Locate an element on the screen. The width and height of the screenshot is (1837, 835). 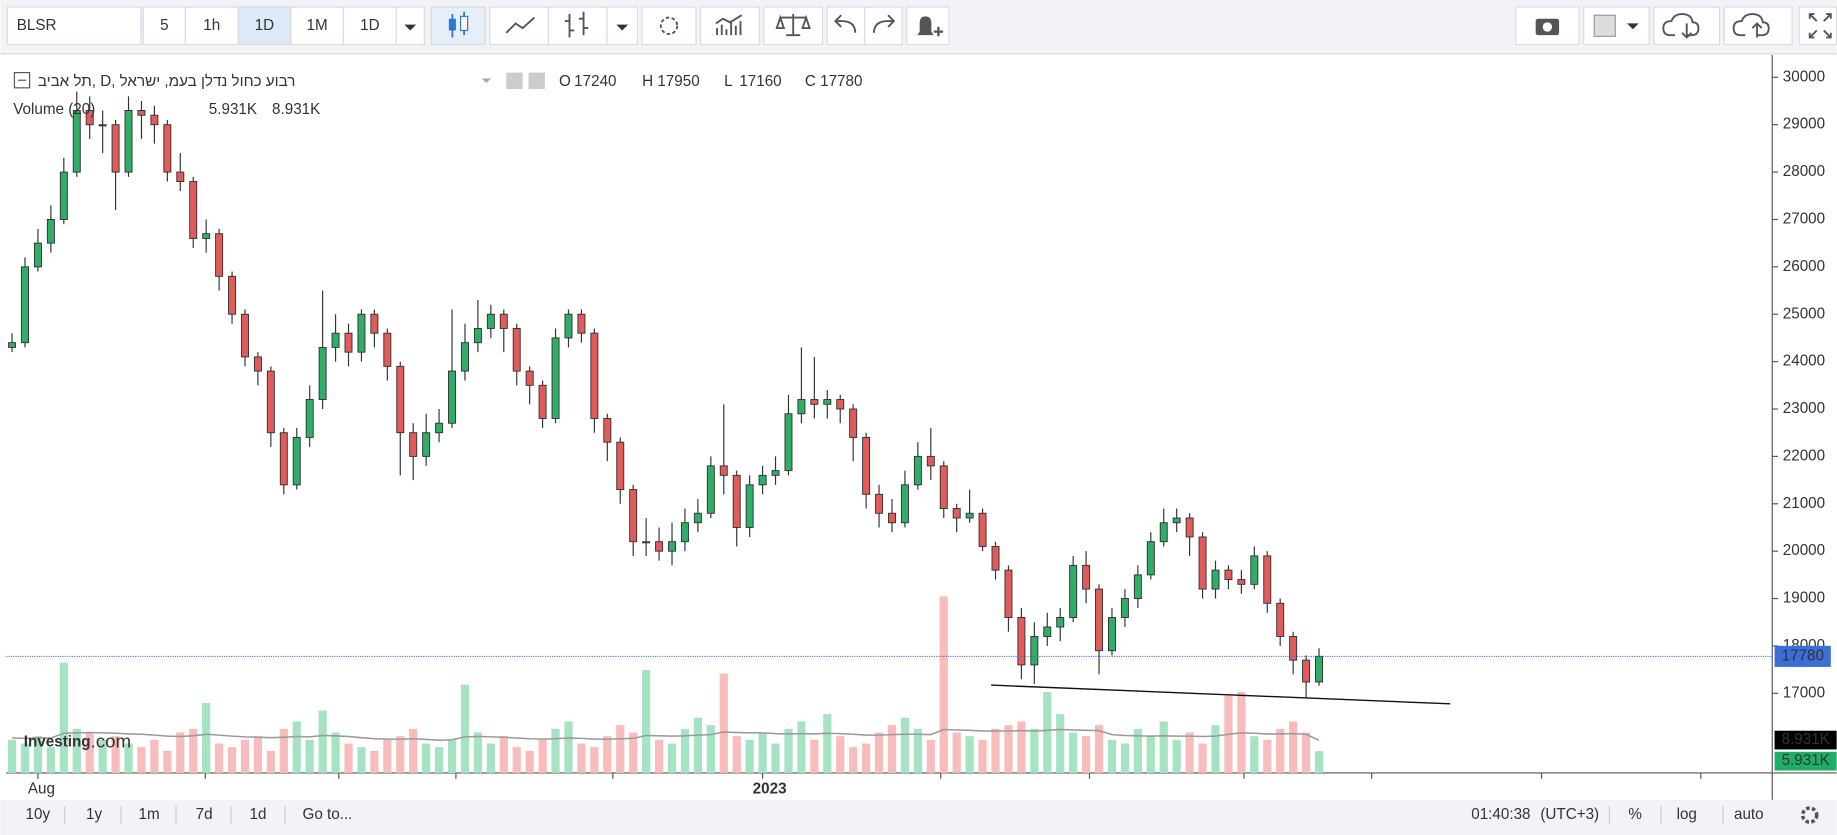
footer-settings is located at coordinates (1809, 815).